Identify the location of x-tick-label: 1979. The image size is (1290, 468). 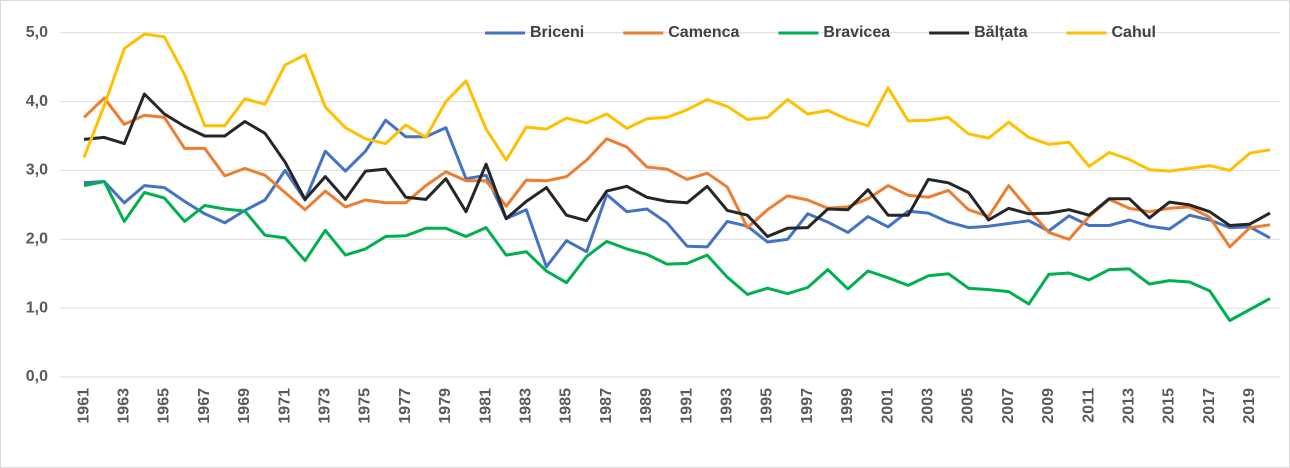
(445, 406).